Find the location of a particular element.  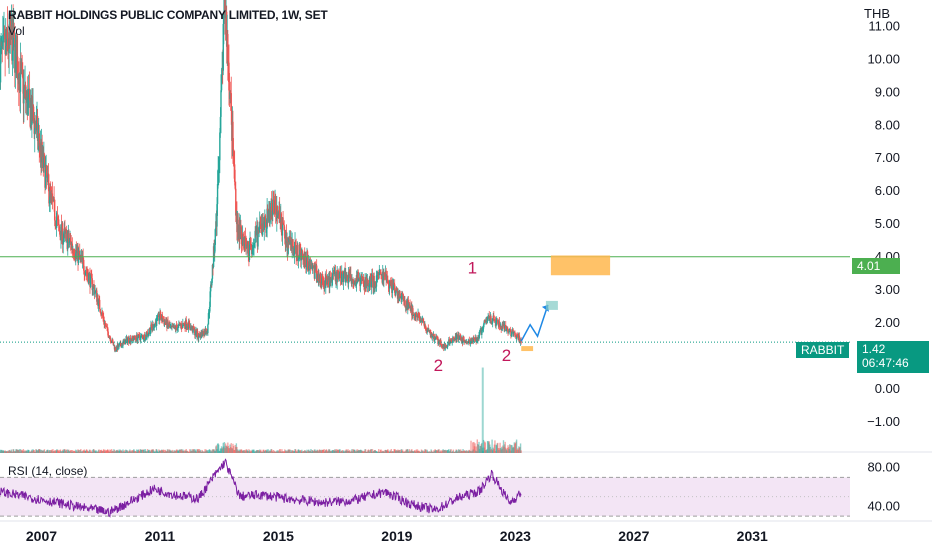

price-tick-3: 8.00 is located at coordinates (887, 124).